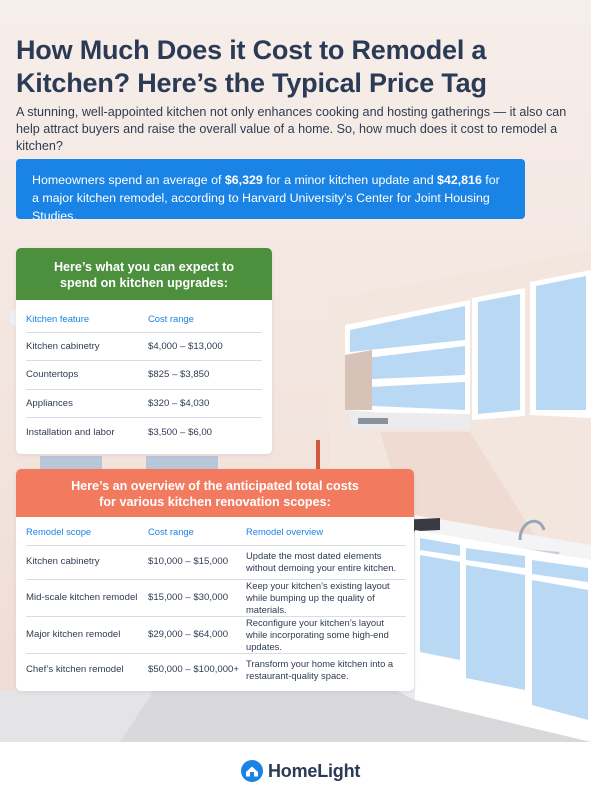 Image resolution: width=591 pixels, height=800 pixels. What do you see at coordinates (87, 319) in the screenshot?
I see `column-header-feature: Kitchen feature` at bounding box center [87, 319].